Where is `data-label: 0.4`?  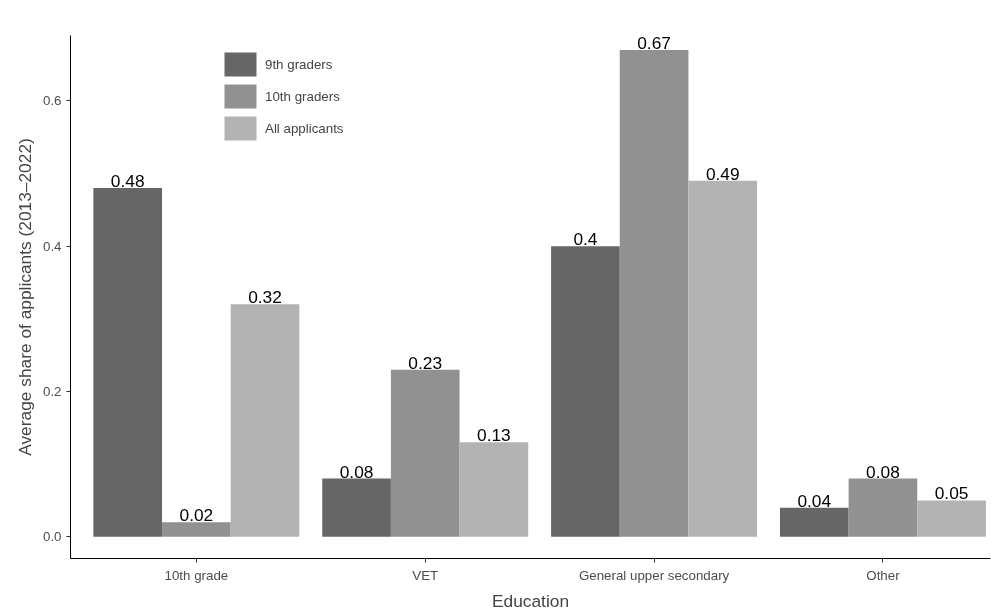 data-label: 0.4 is located at coordinates (585, 239).